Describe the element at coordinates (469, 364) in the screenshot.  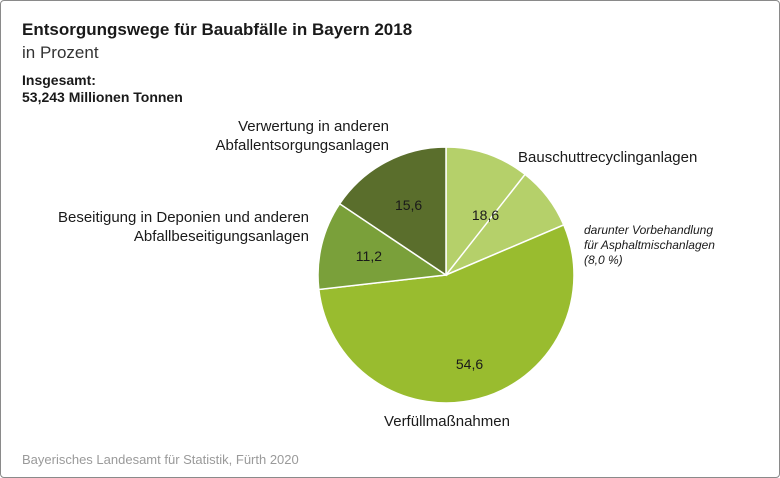
I see `slice-value-label-1: 54,6` at that location.